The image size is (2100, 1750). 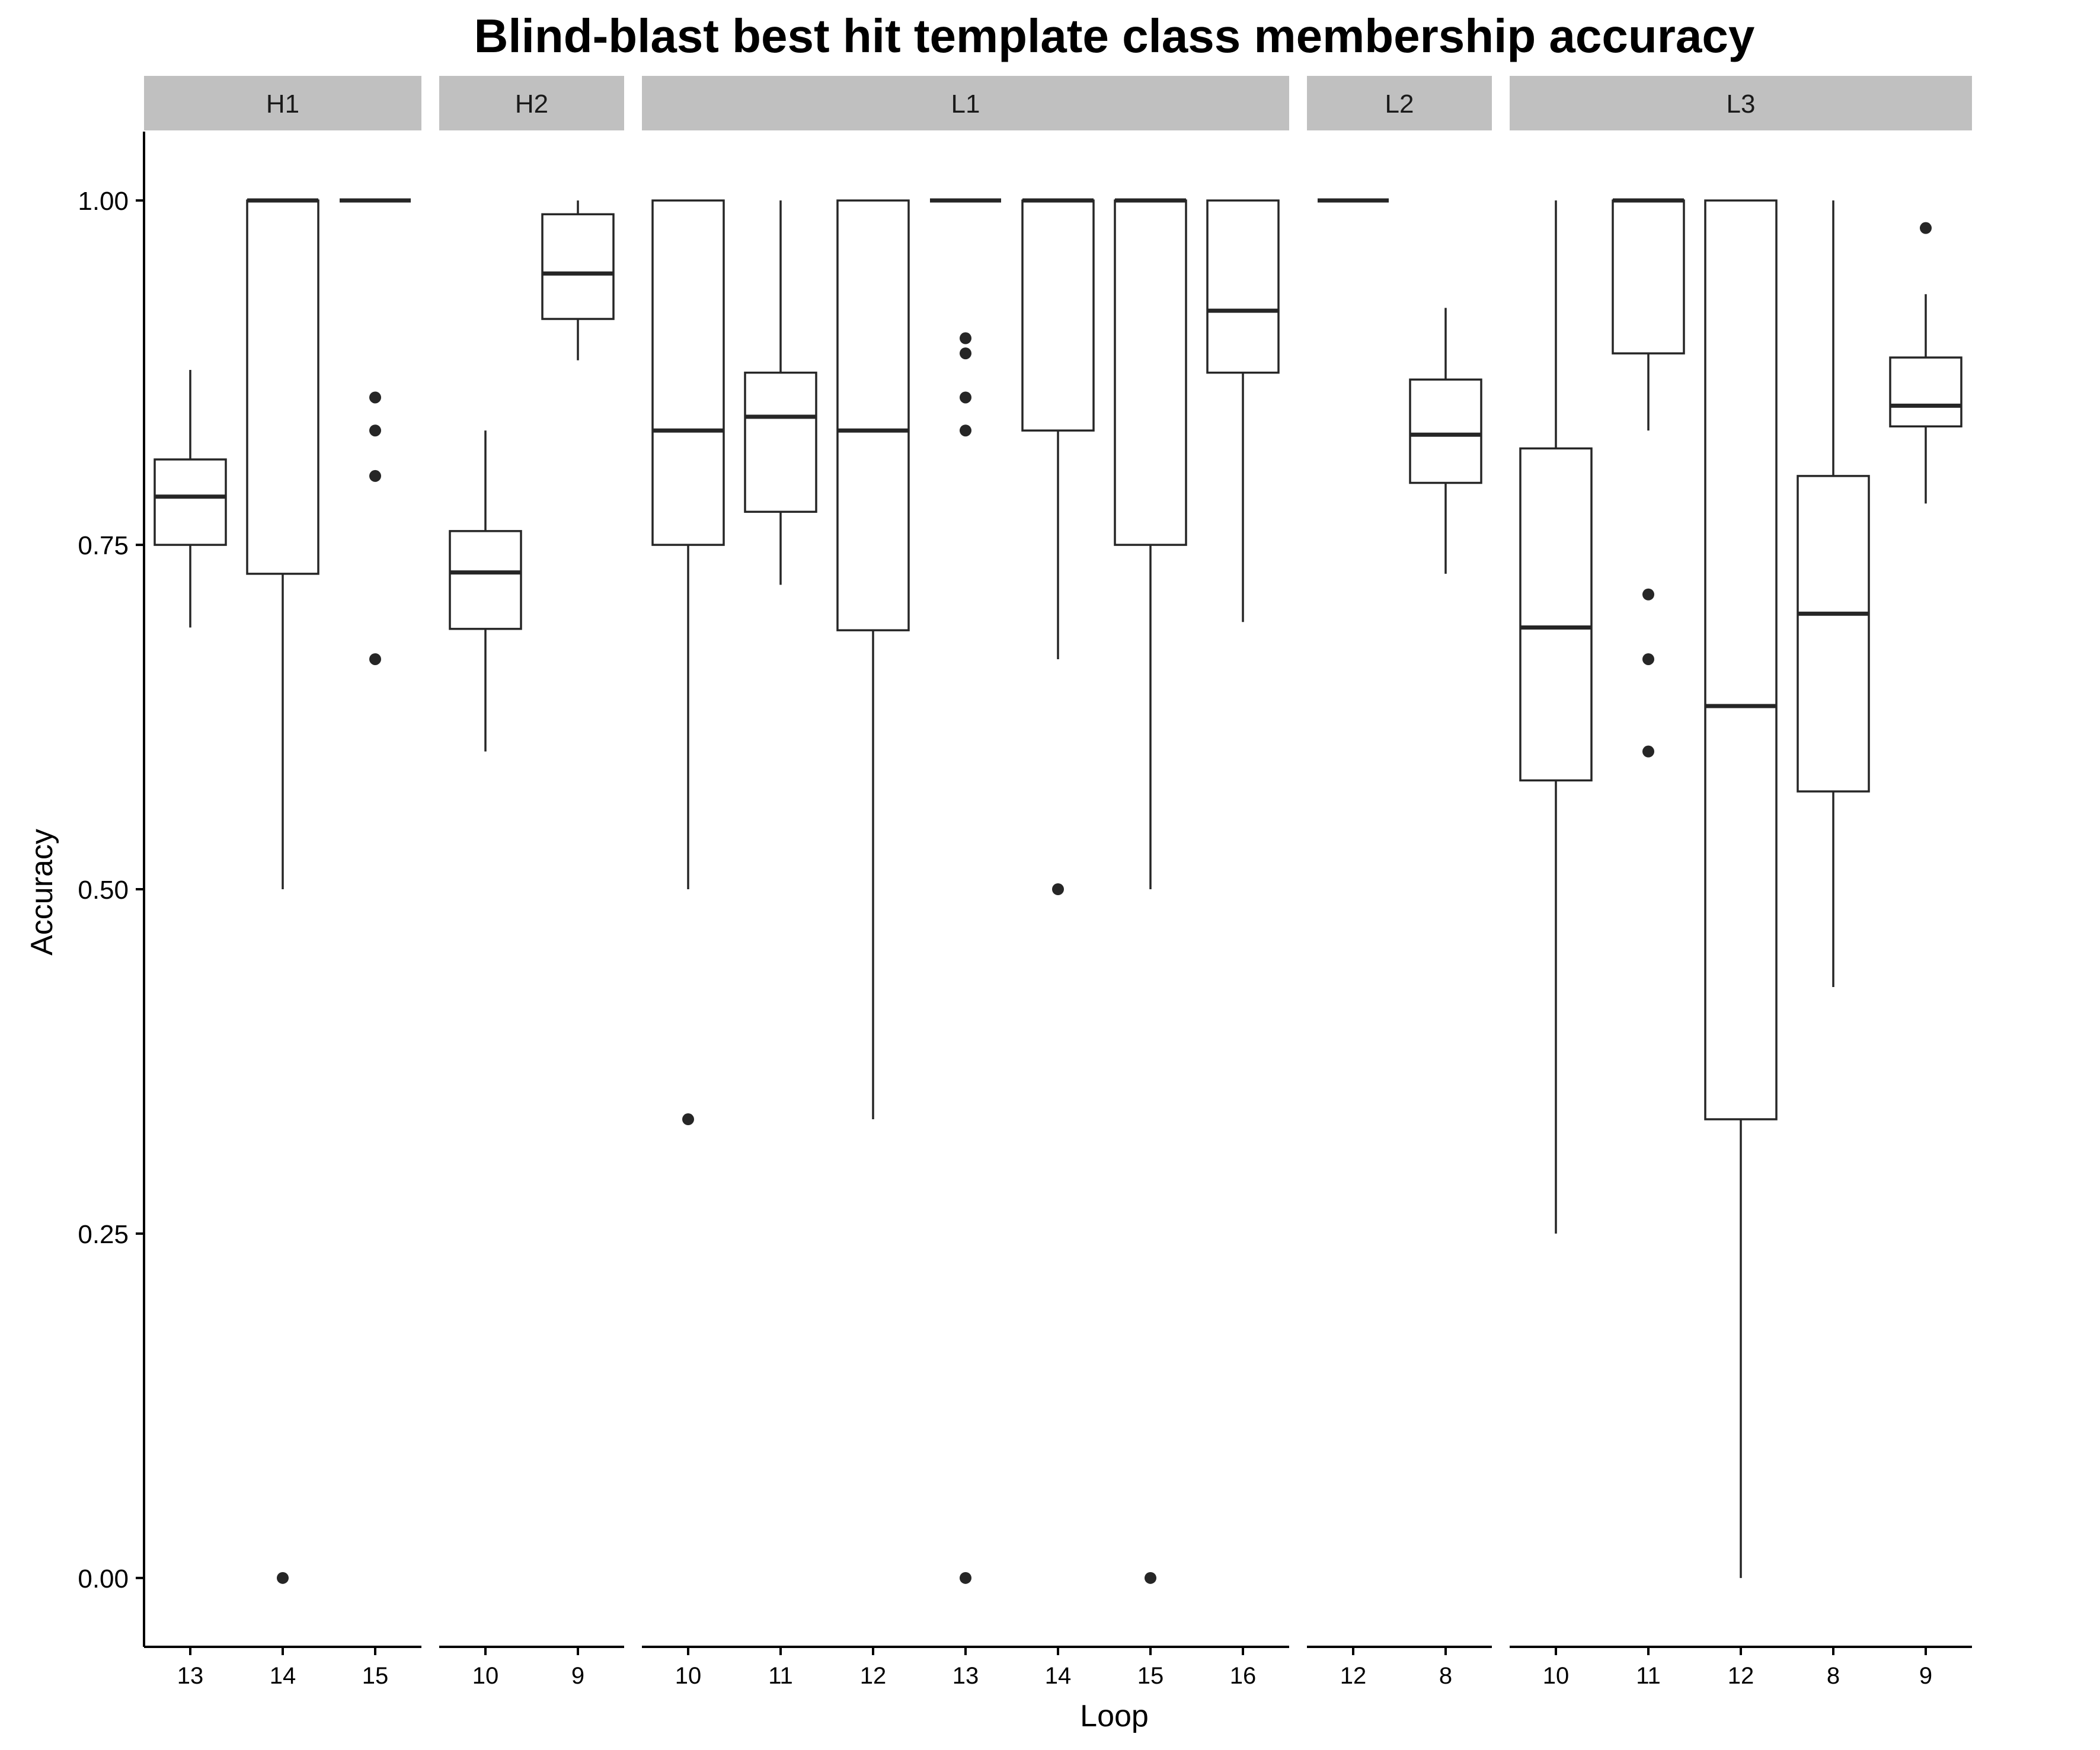 What do you see at coordinates (1243, 1676) in the screenshot?
I see `x-tick-label: 16` at bounding box center [1243, 1676].